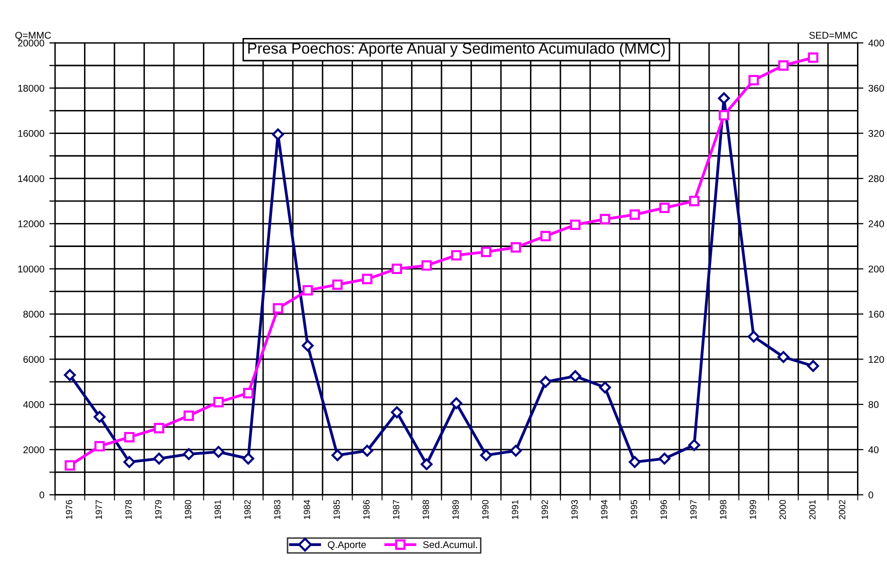 This screenshot has width=887, height=572. What do you see at coordinates (871, 495) in the screenshot?
I see `y2-tick-label: 0` at bounding box center [871, 495].